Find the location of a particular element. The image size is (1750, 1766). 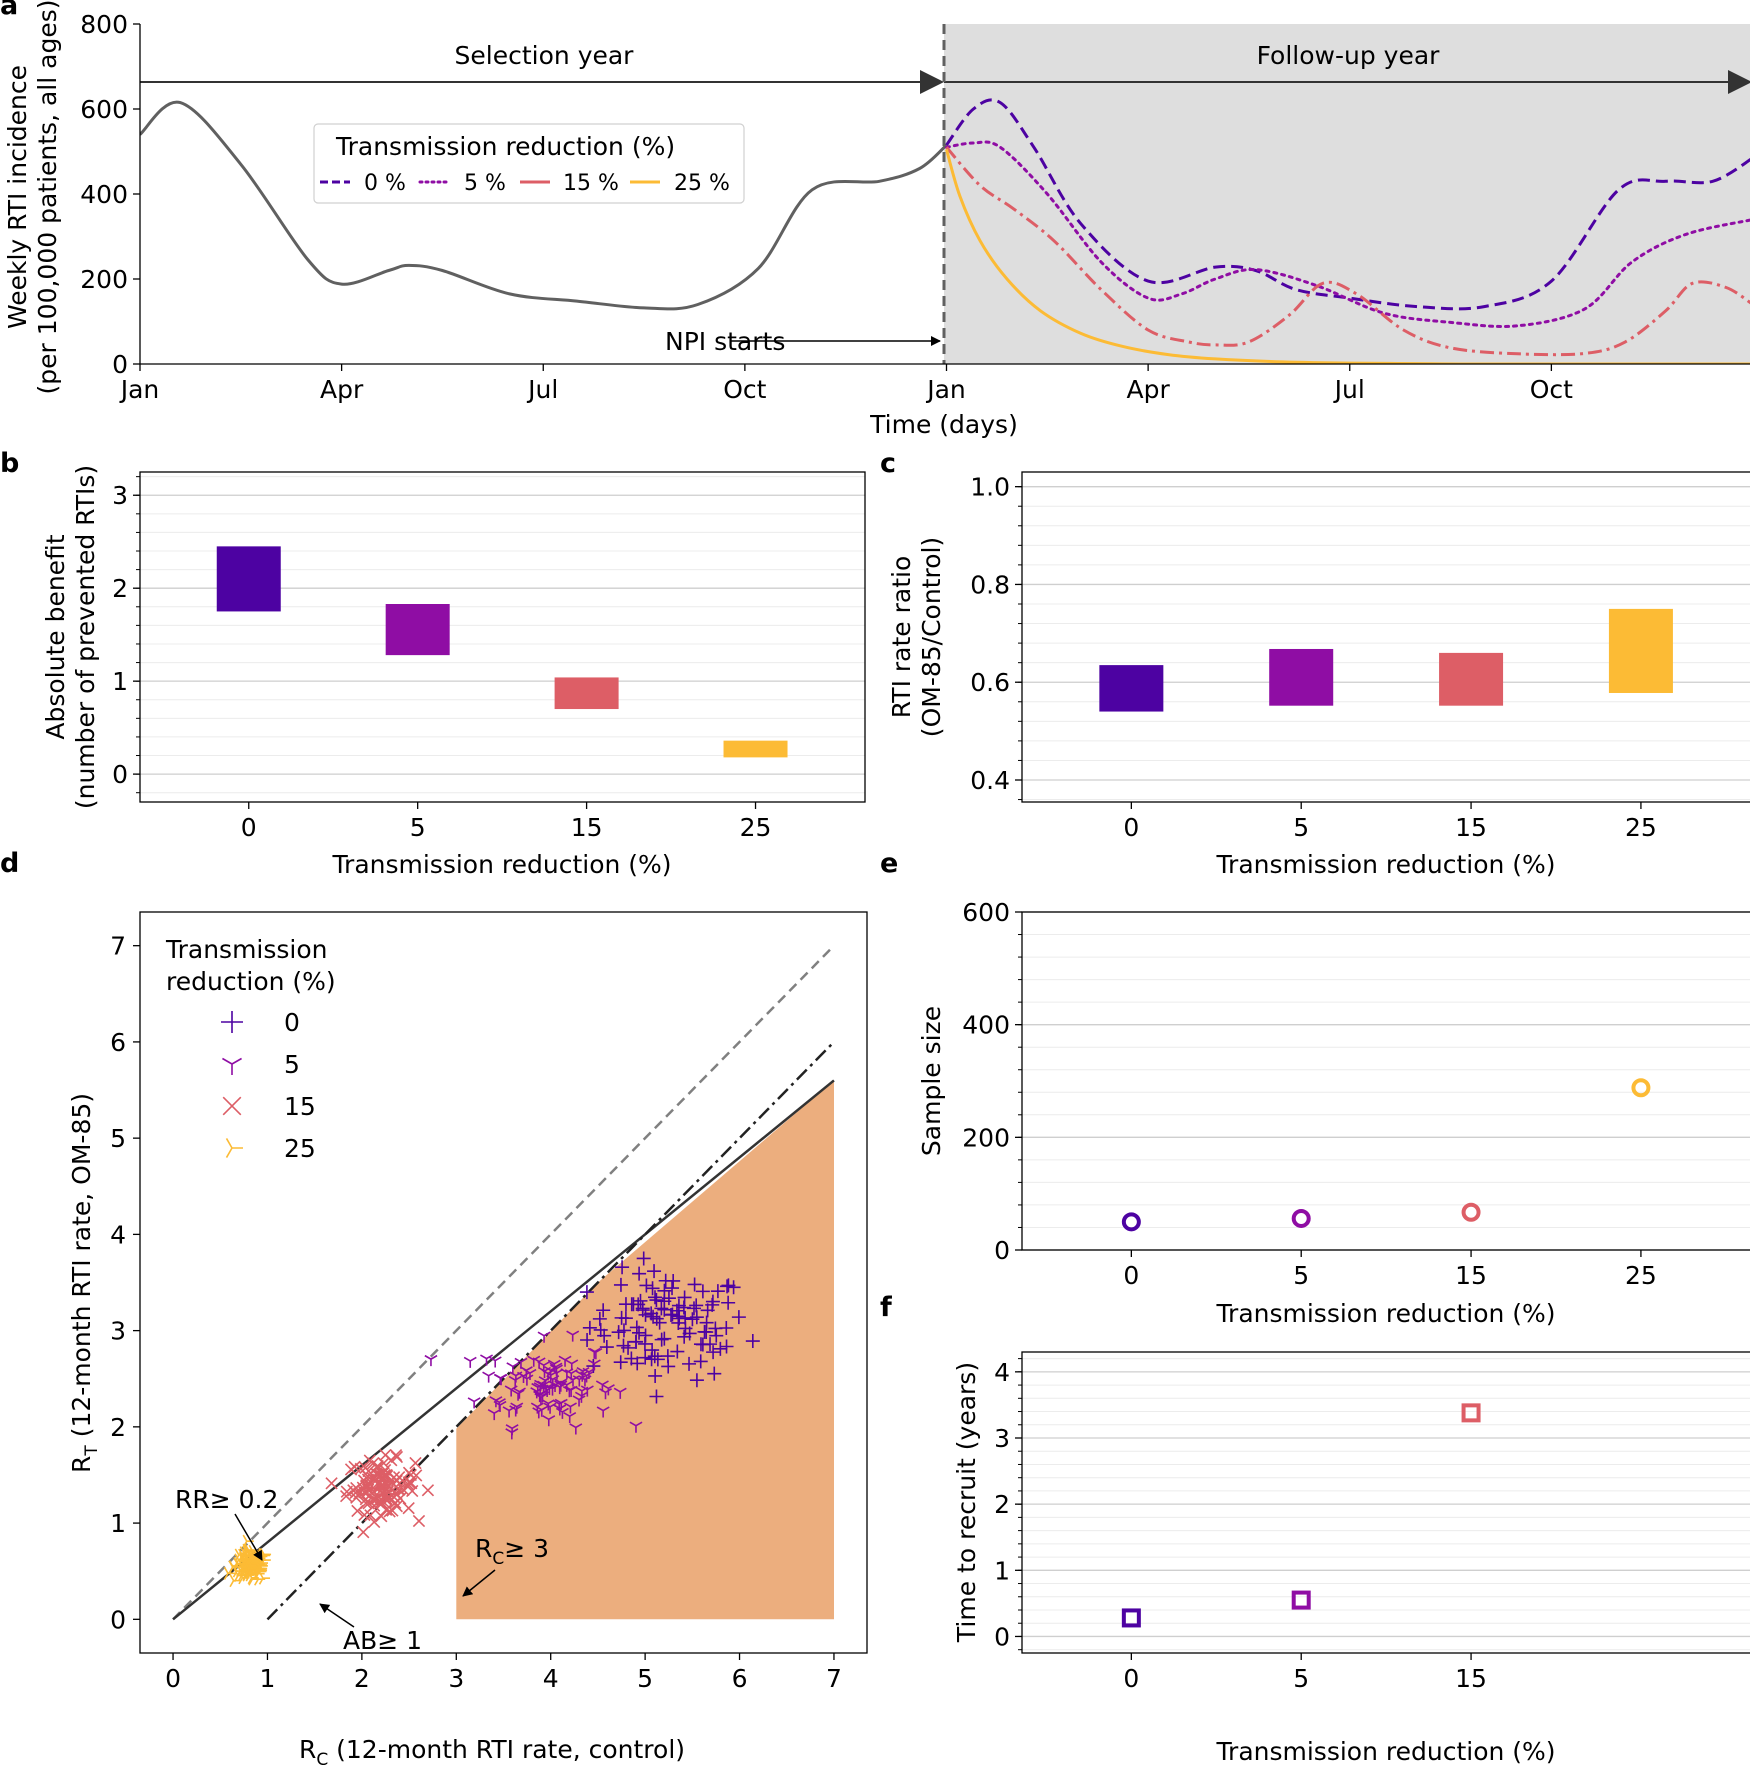

y-tick-label: 0.4 is located at coordinates (990, 780).